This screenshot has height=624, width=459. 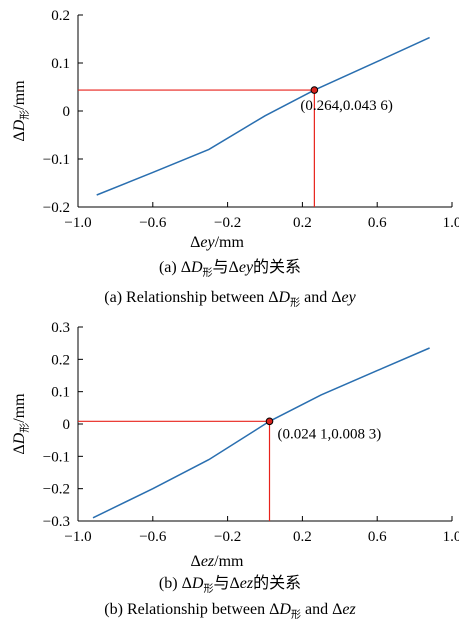 I want to click on caption-english: (b) Relationship between ΔD形 and Δez, so click(x=230, y=611).